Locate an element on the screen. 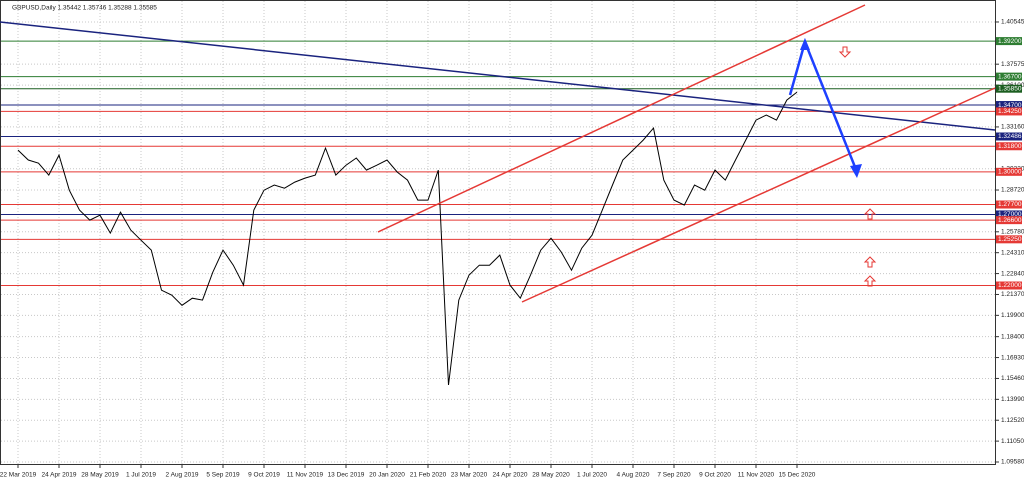  x-tick-label: 4 Aug 2020 is located at coordinates (633, 475).